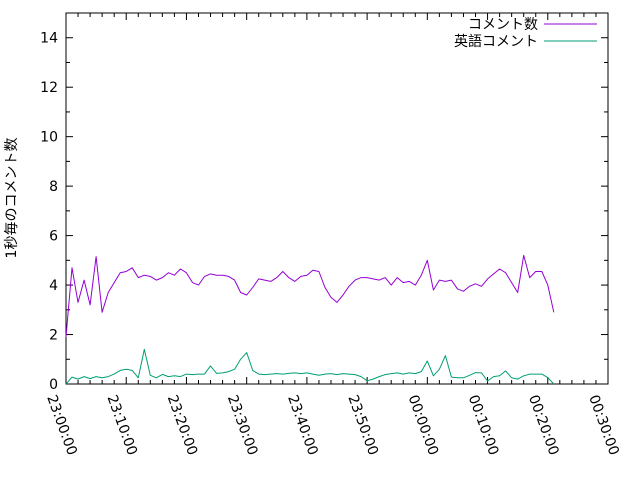  Describe the element at coordinates (53, 237) in the screenshot. I see `y-tick-label: 6` at that location.